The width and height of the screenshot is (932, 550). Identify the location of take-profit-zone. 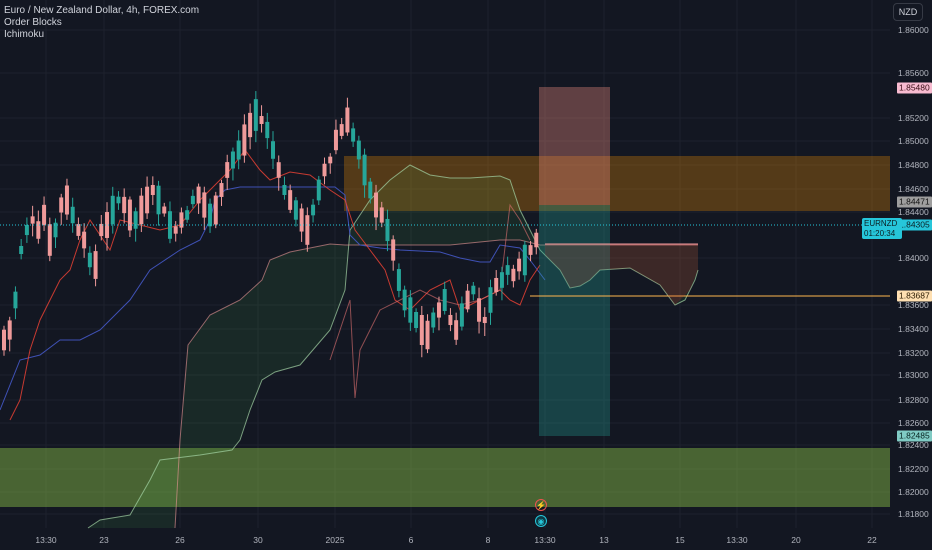
(574, 320).